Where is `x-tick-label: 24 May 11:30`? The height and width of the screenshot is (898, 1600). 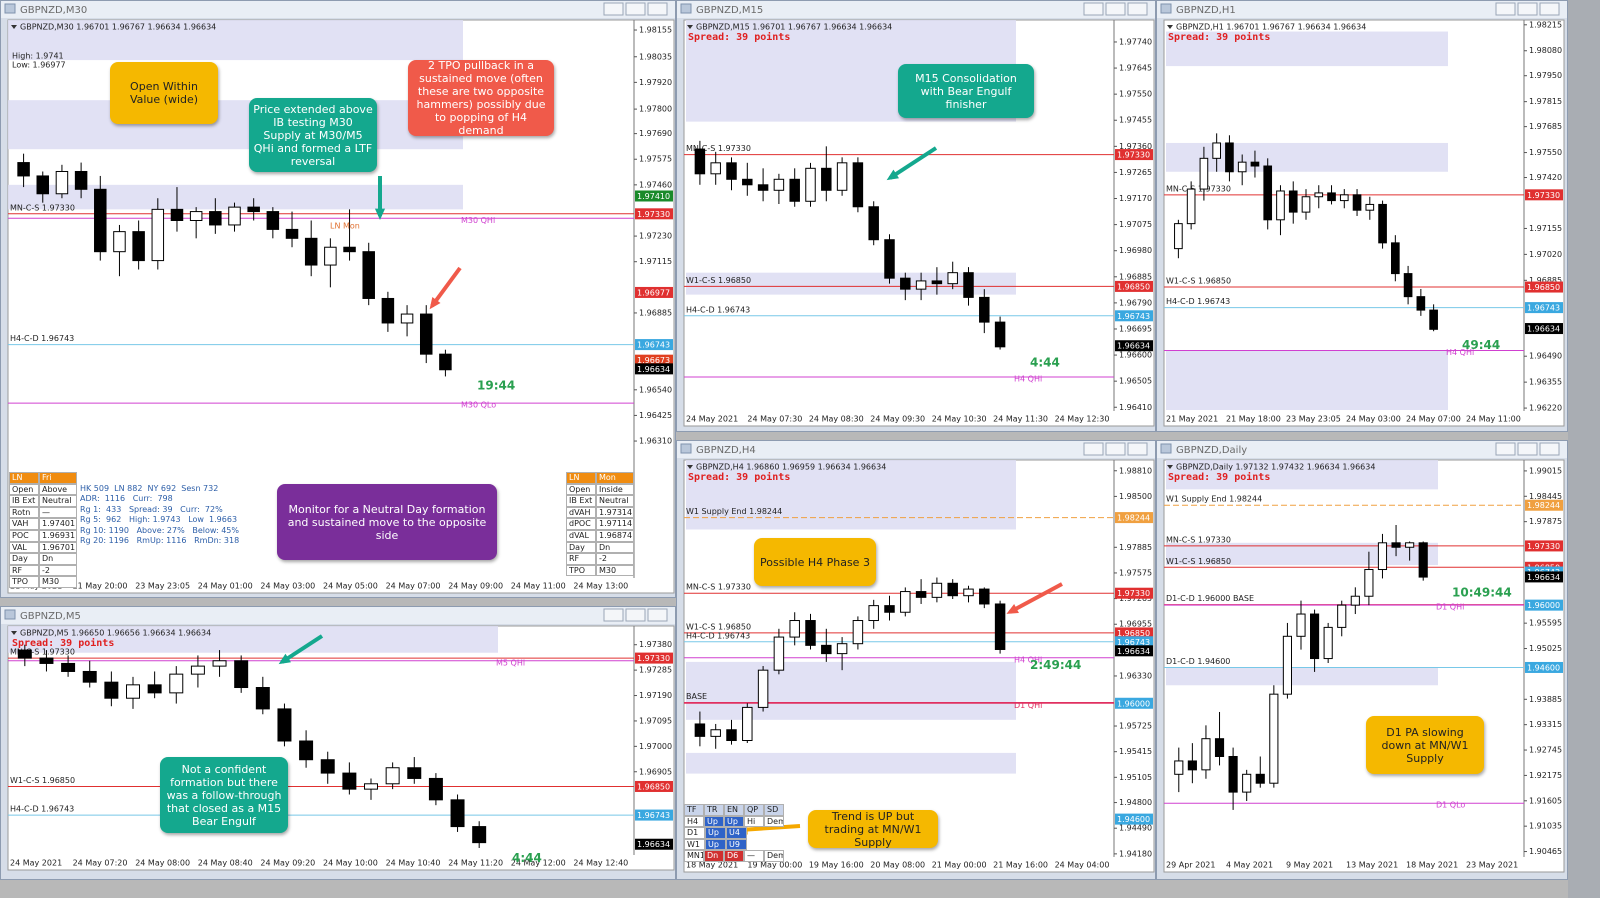
x-tick-label: 24 May 11:30 is located at coordinates (1020, 419).